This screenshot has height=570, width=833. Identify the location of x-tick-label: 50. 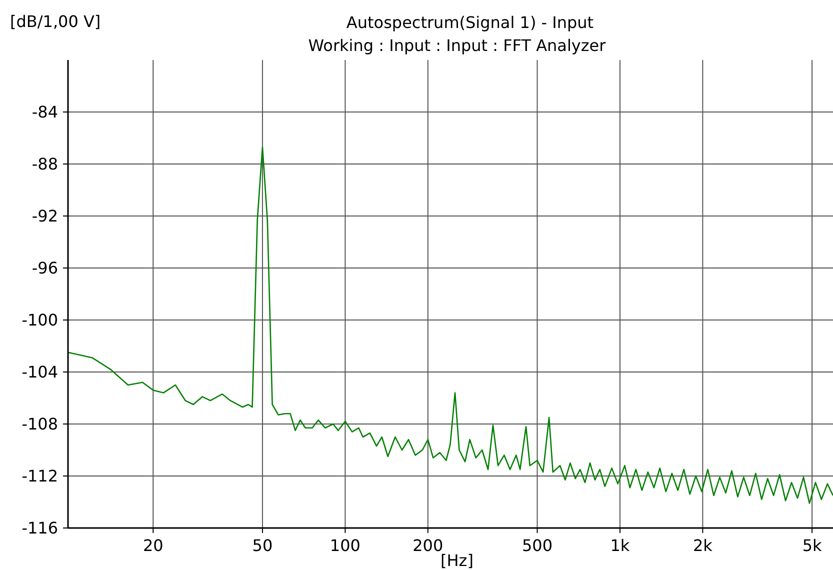
(262, 545).